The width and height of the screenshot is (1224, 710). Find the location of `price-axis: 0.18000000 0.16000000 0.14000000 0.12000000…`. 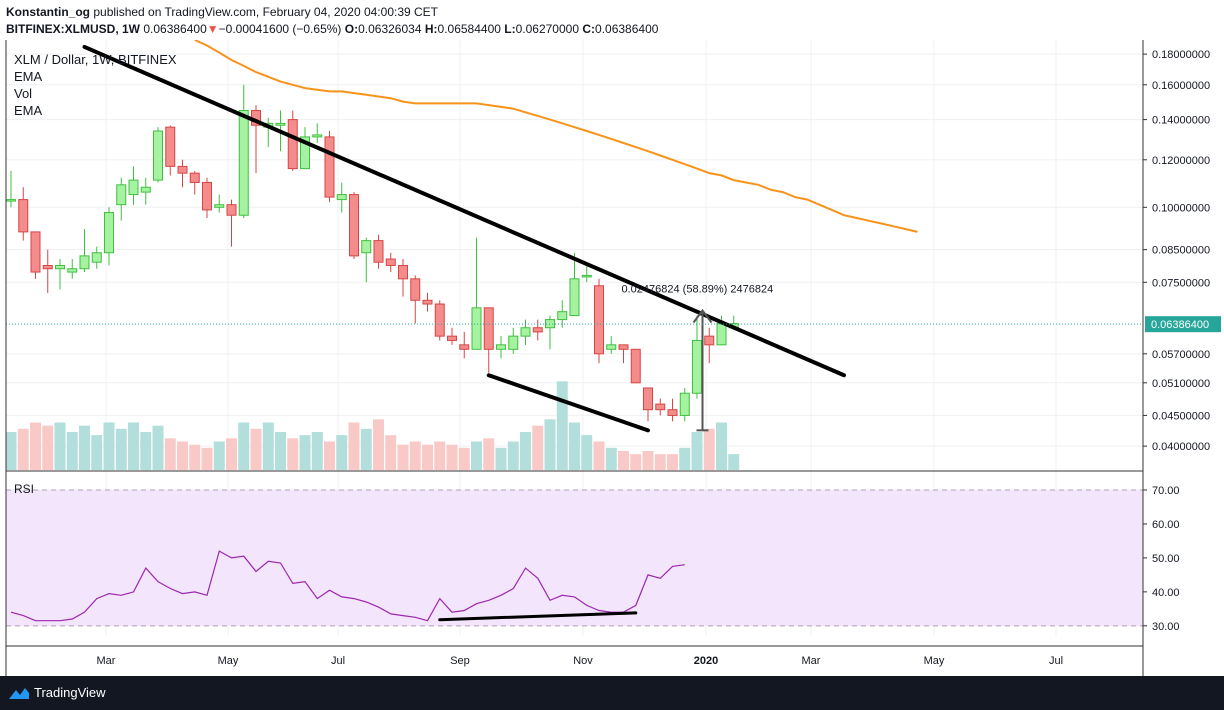

price-axis: 0.18000000 0.16000000 0.14000000 0.12000000… is located at coordinates (1176, 251).